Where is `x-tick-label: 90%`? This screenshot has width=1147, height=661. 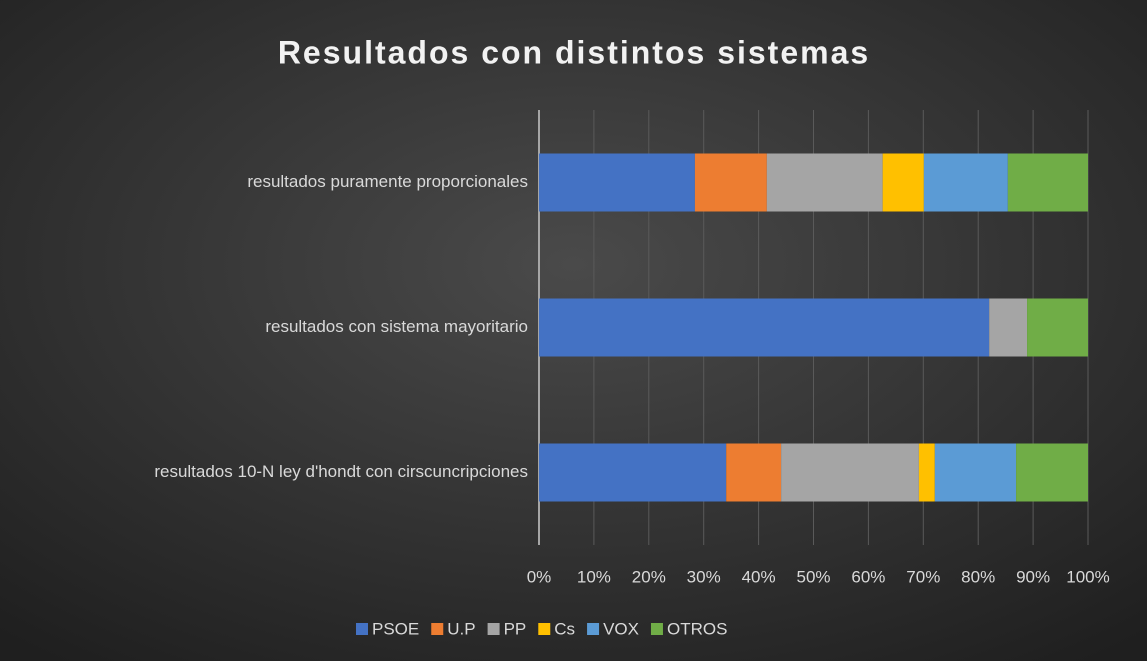
x-tick-label: 90% is located at coordinates (1033, 576).